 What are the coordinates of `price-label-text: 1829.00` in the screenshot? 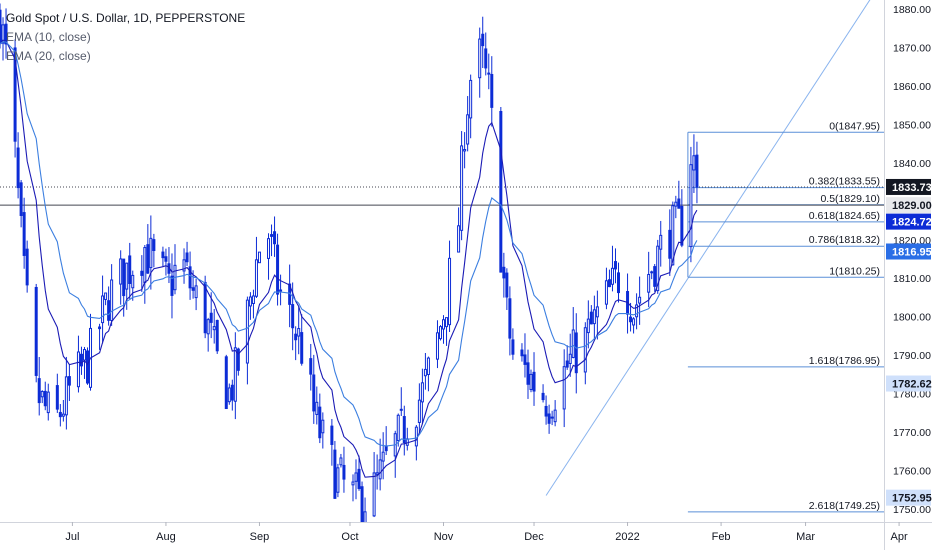 It's located at (912, 206).